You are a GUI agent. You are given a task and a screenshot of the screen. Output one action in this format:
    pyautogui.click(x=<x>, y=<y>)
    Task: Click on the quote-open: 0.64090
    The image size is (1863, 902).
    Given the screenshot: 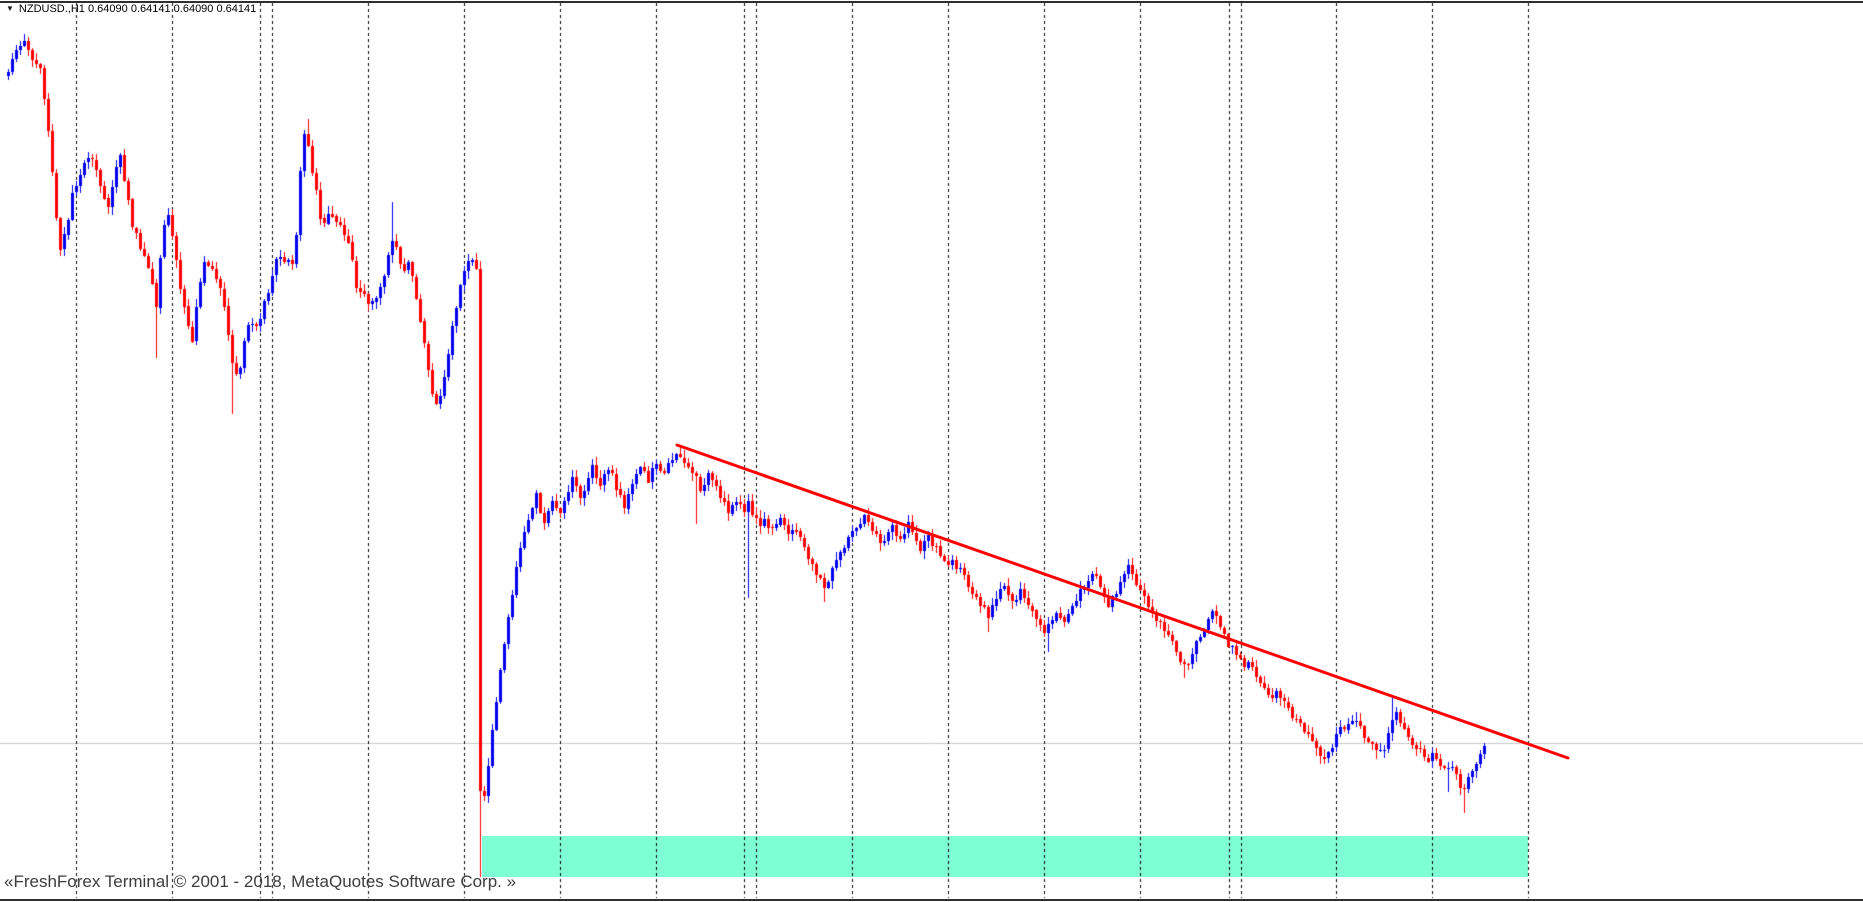 What is the action you would take?
    pyautogui.click(x=108, y=9)
    